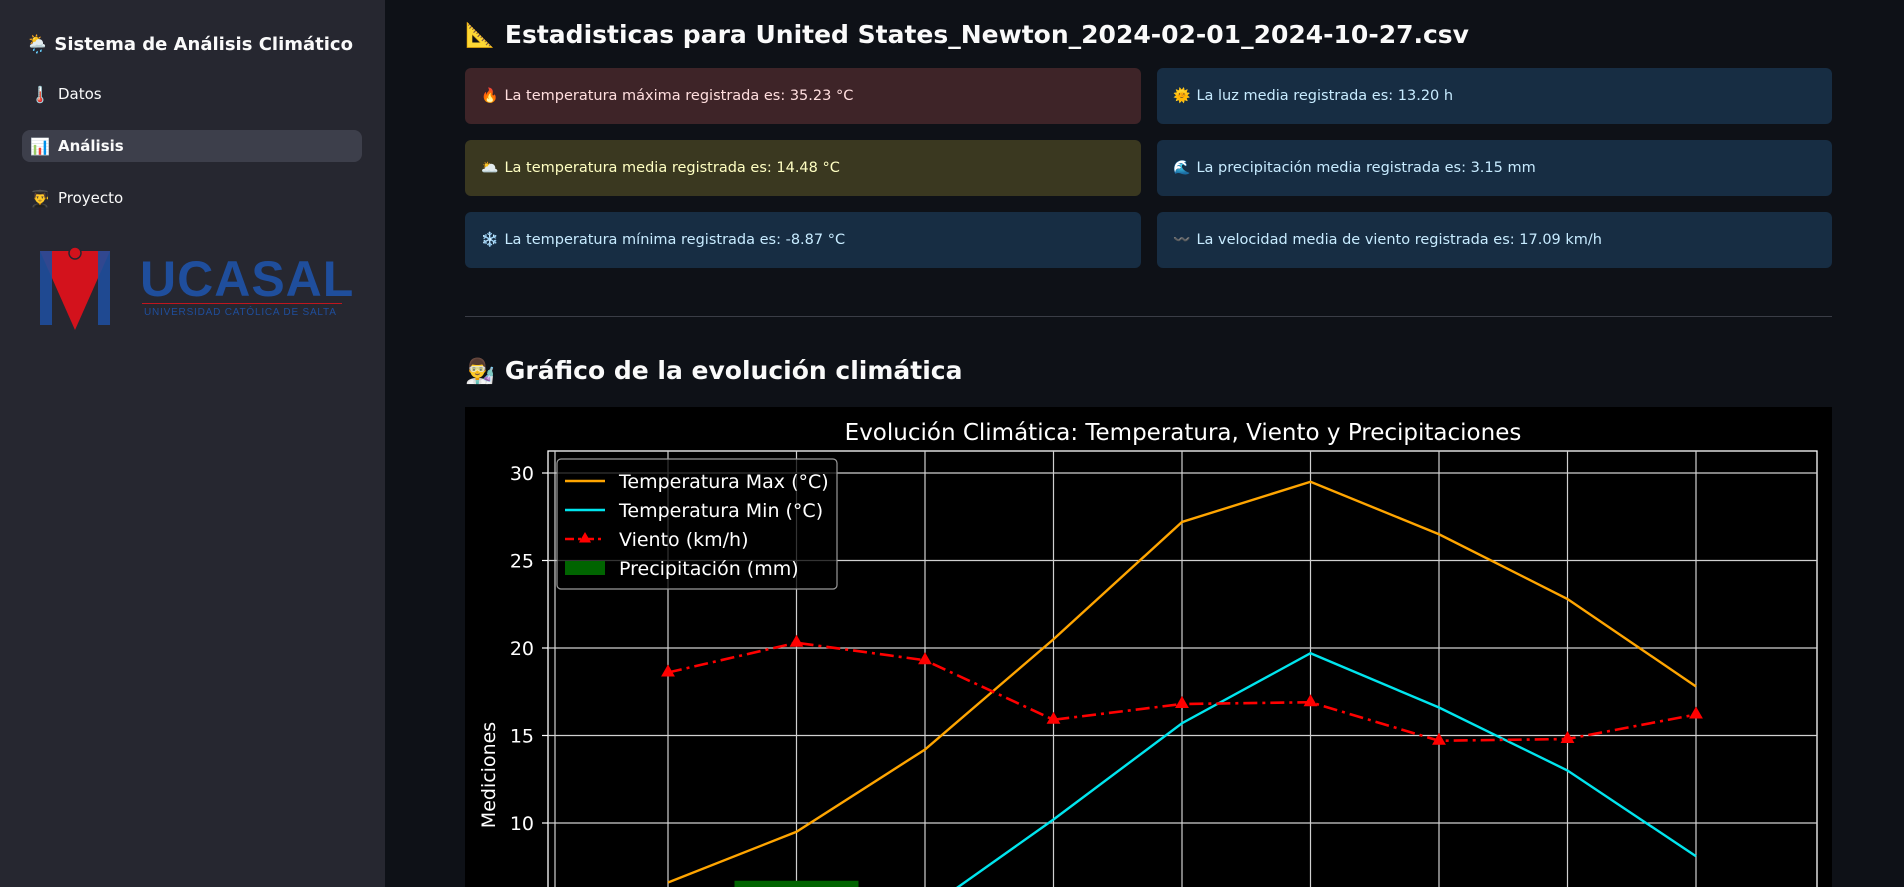 The height and width of the screenshot is (887, 1904). I want to click on fire-icon: 🔥, so click(490, 96).